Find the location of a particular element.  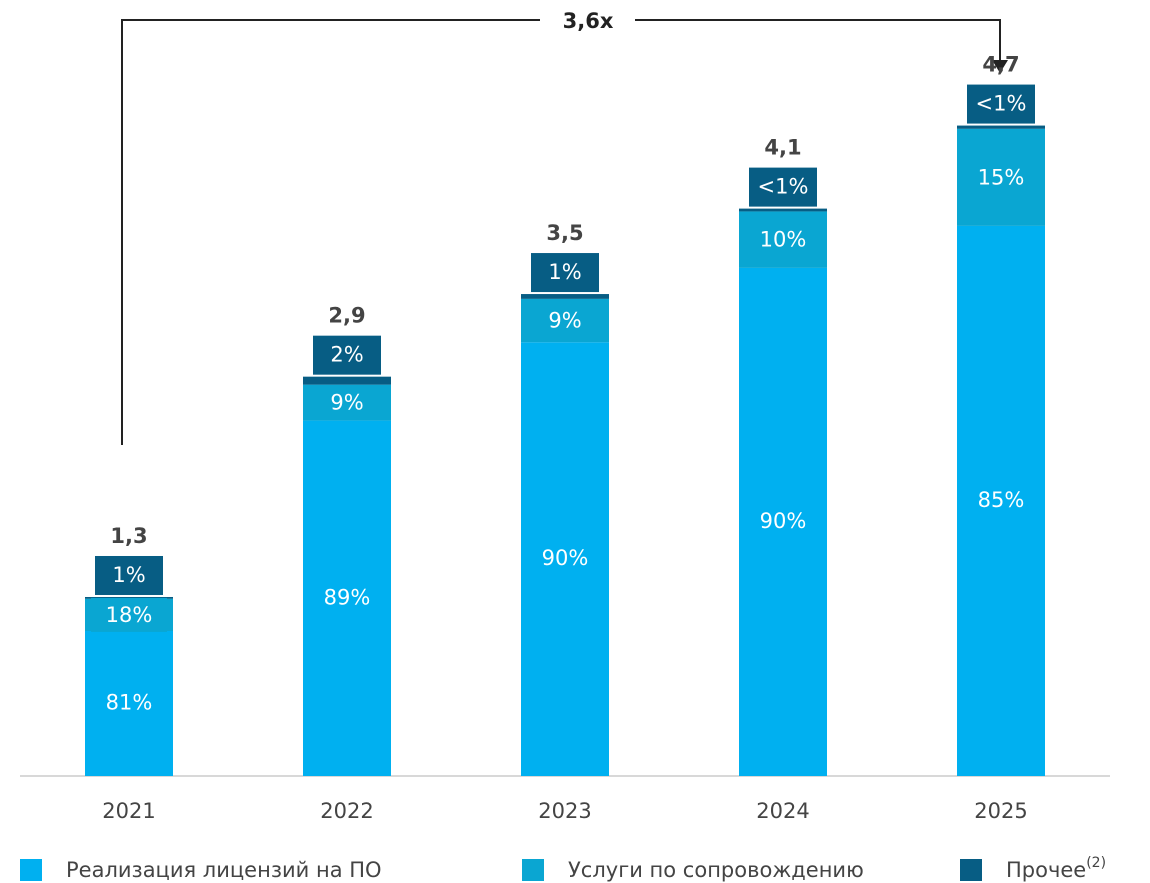

x-tick-label: 2024 is located at coordinates (782, 811).